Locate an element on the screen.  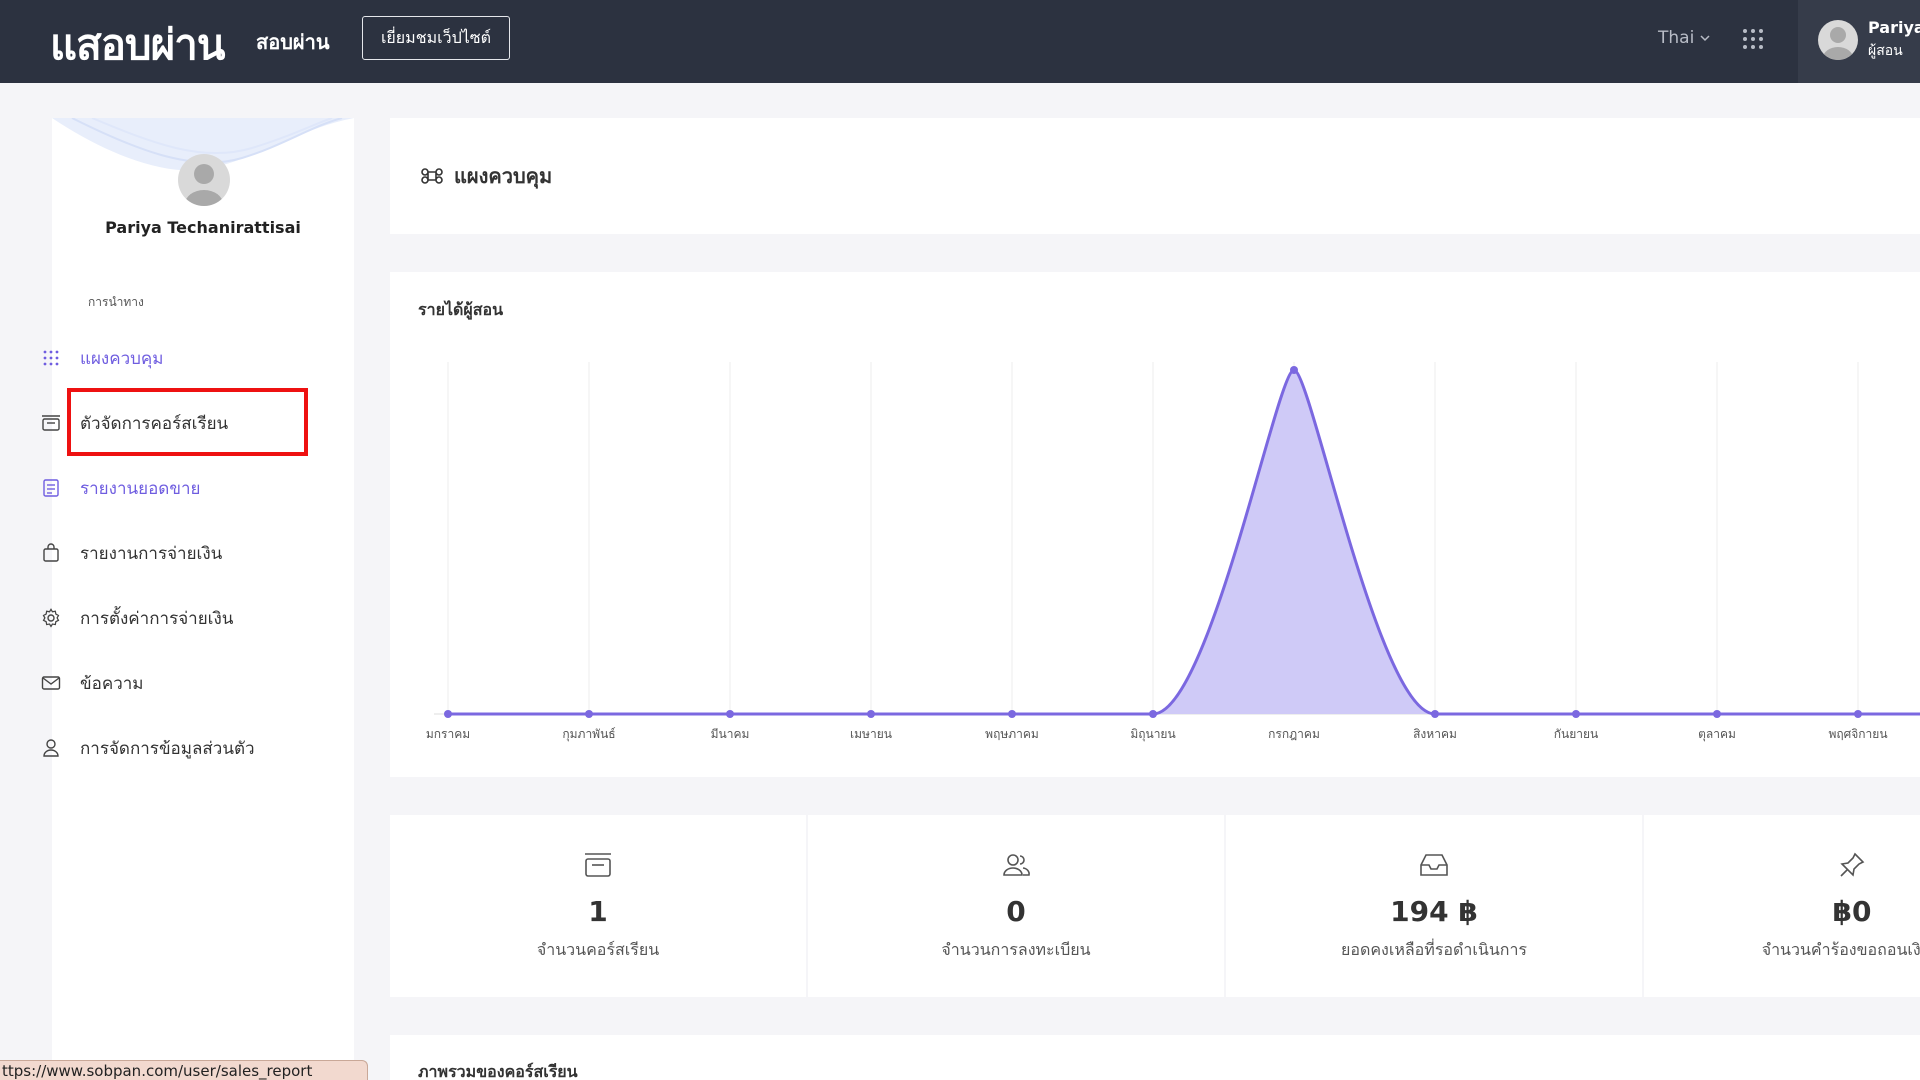
sidebar-item-profile: การจัดการข้อมูลส่วนตัว is located at coordinates (147, 748).